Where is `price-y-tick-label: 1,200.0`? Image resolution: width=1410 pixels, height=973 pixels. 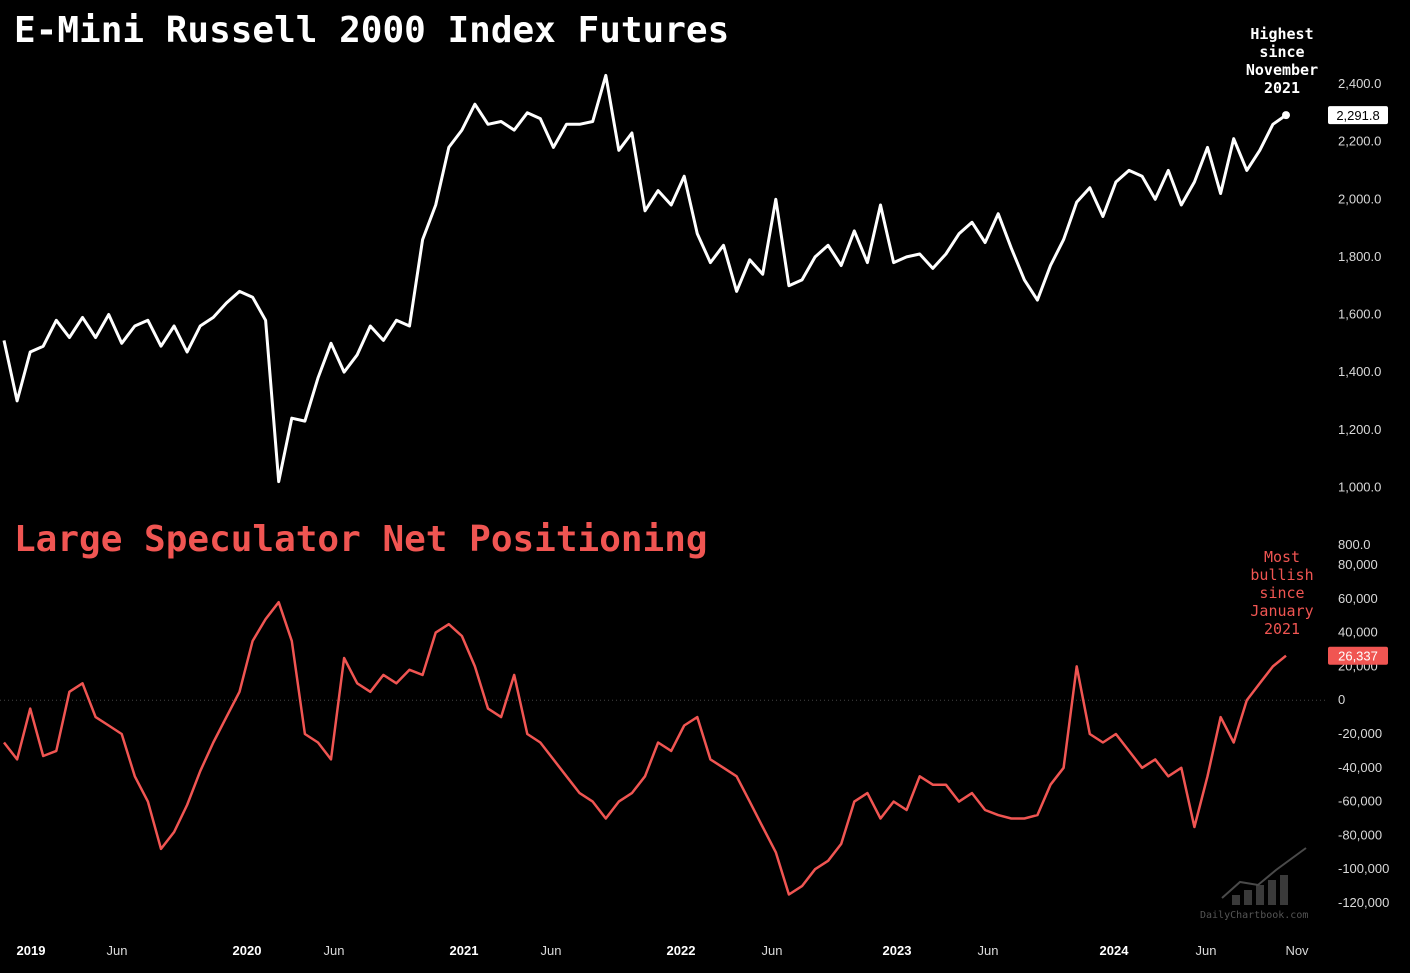
price-y-tick-label: 1,200.0 is located at coordinates (1359, 429).